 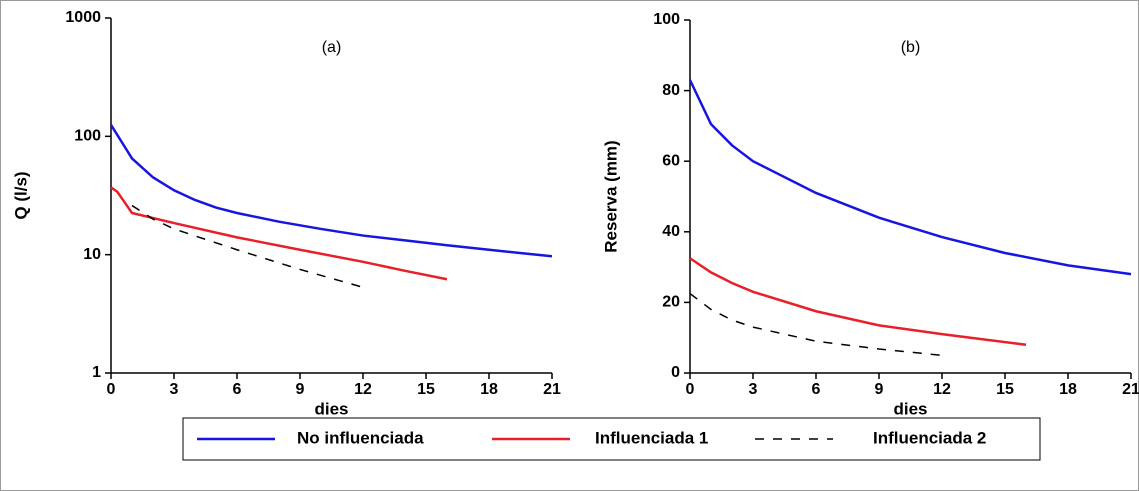 I want to click on y-tick-label: 1, so click(x=96, y=372).